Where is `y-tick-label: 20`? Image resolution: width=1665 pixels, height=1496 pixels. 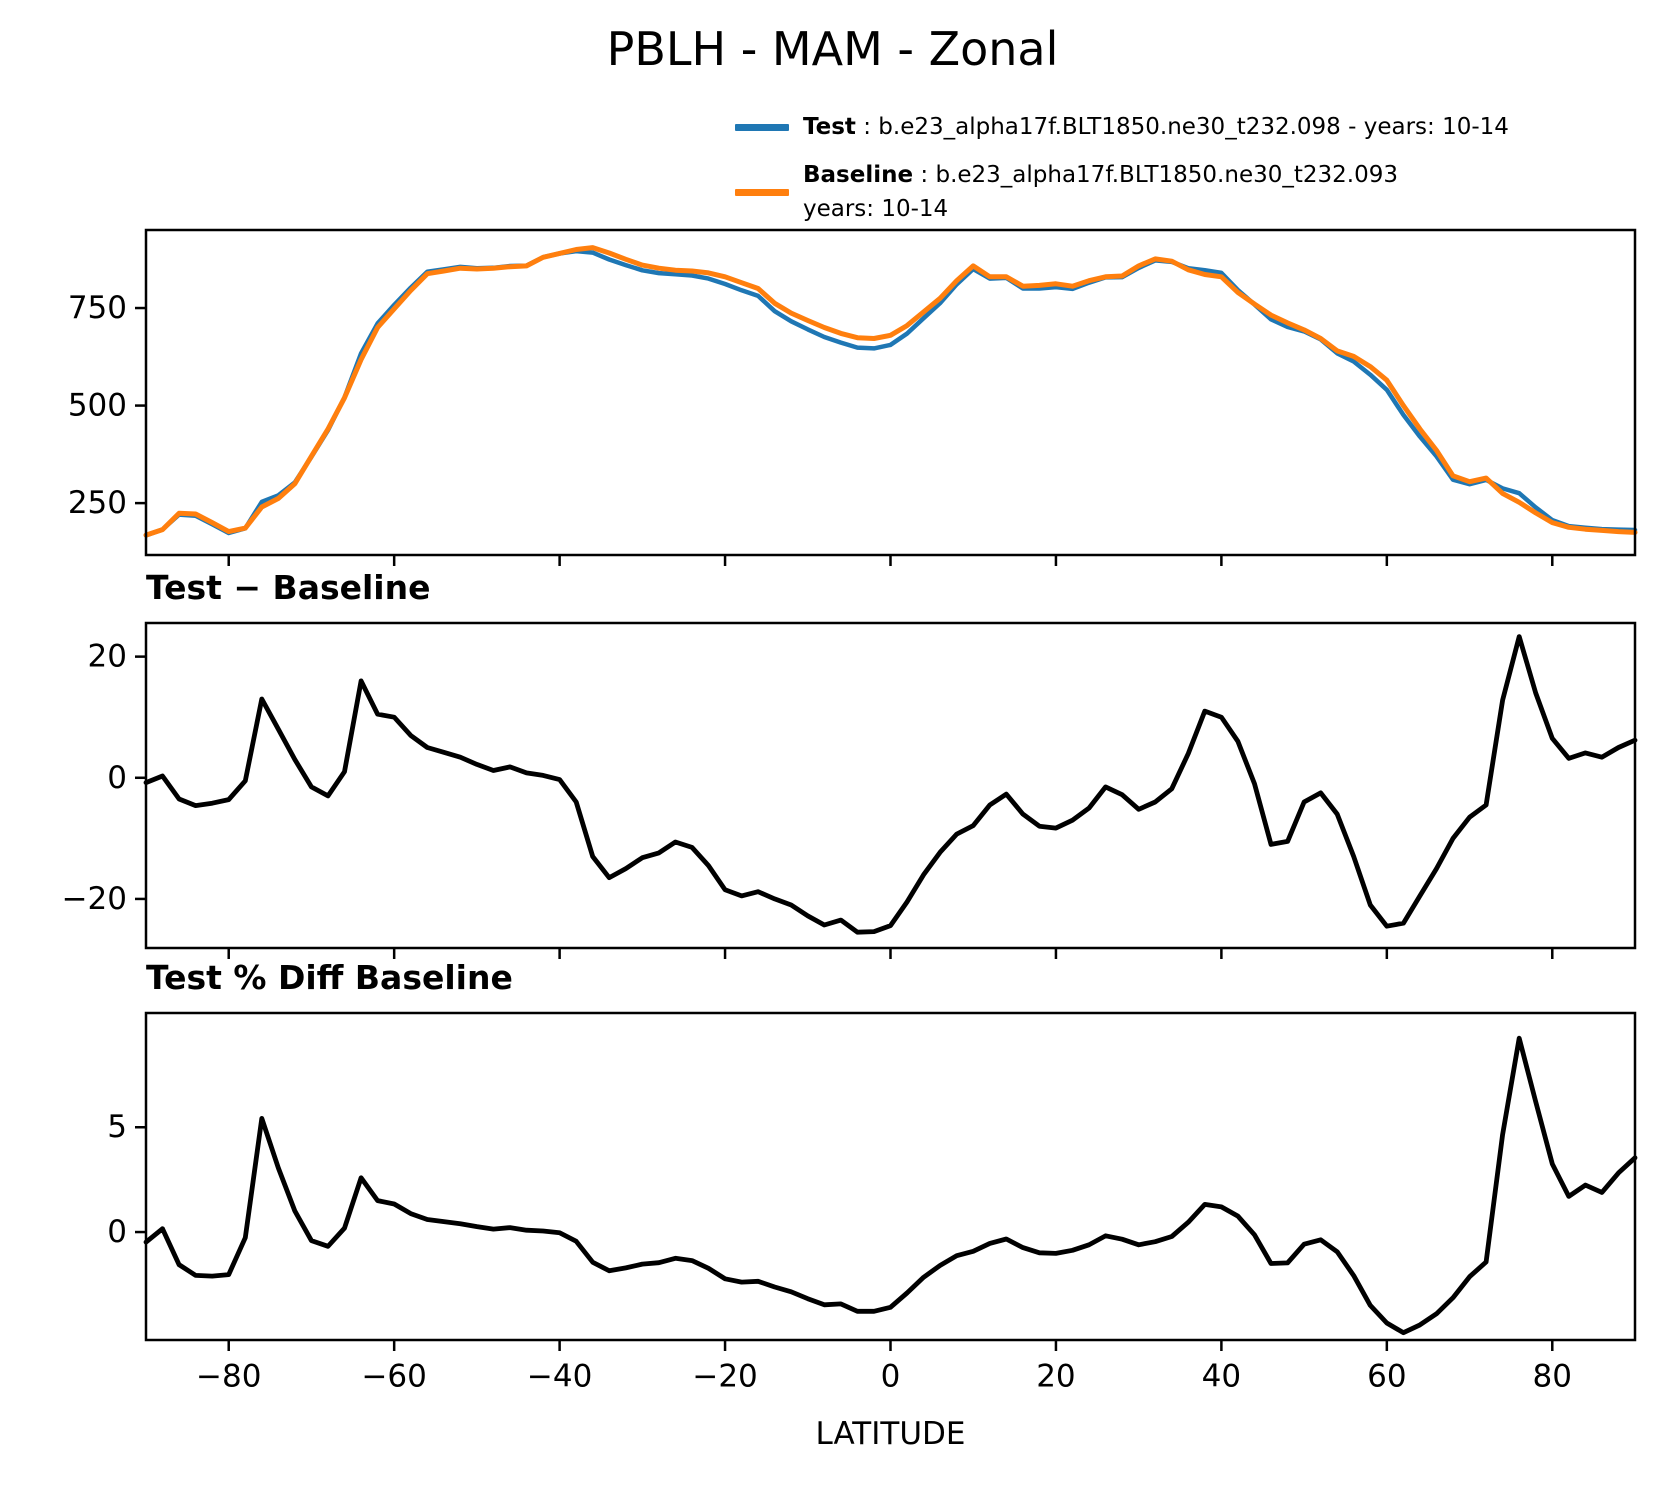 y-tick-label: 20 is located at coordinates (107, 657).